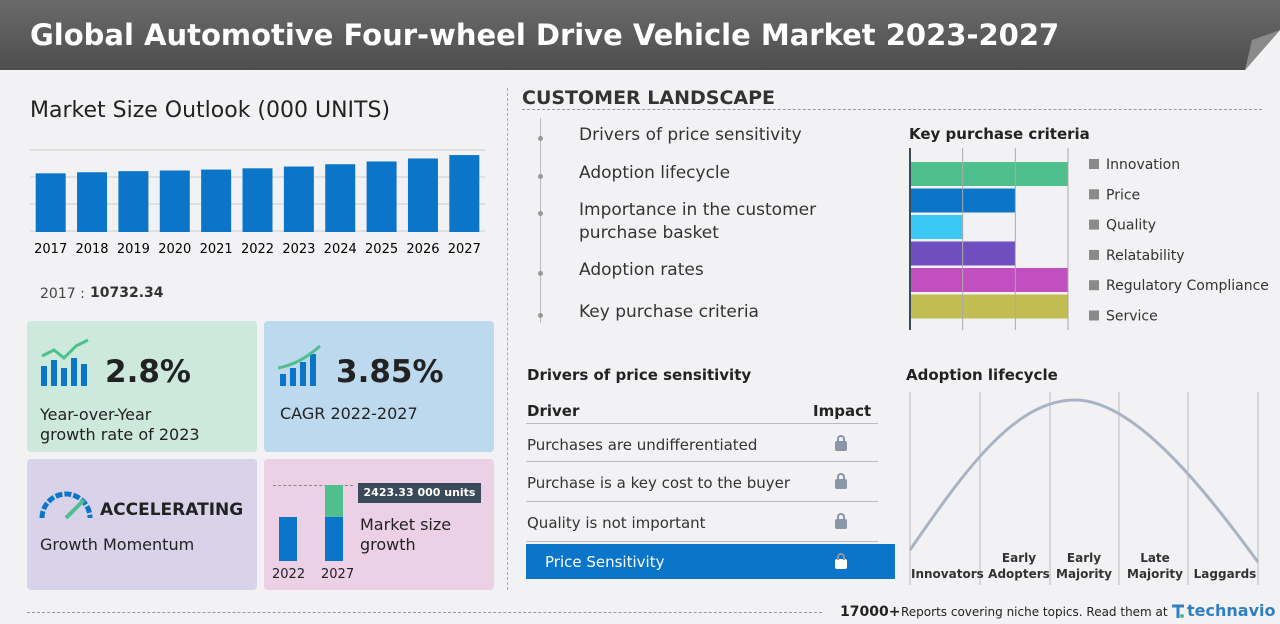  Describe the element at coordinates (1132, 317) in the screenshot. I see `legend-label: Service` at that location.